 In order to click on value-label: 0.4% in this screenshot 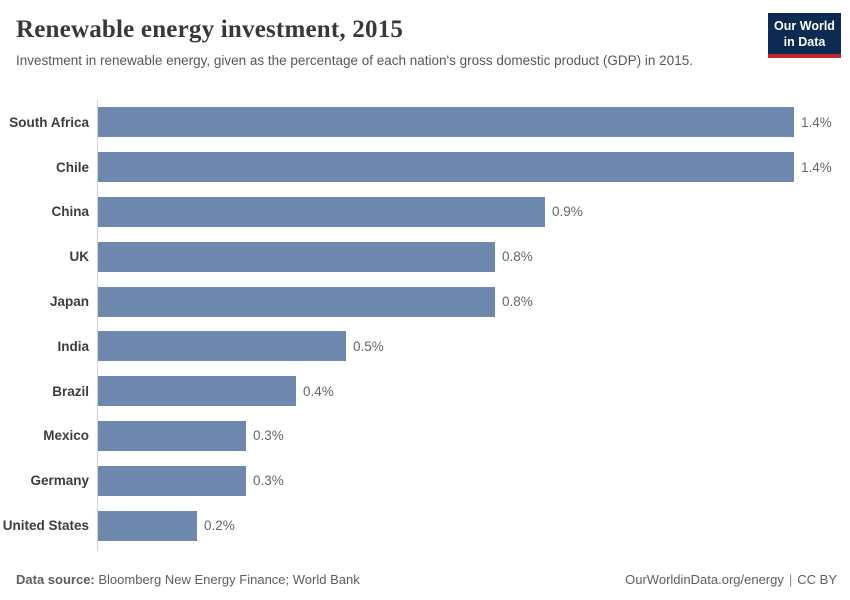, I will do `click(318, 391)`.